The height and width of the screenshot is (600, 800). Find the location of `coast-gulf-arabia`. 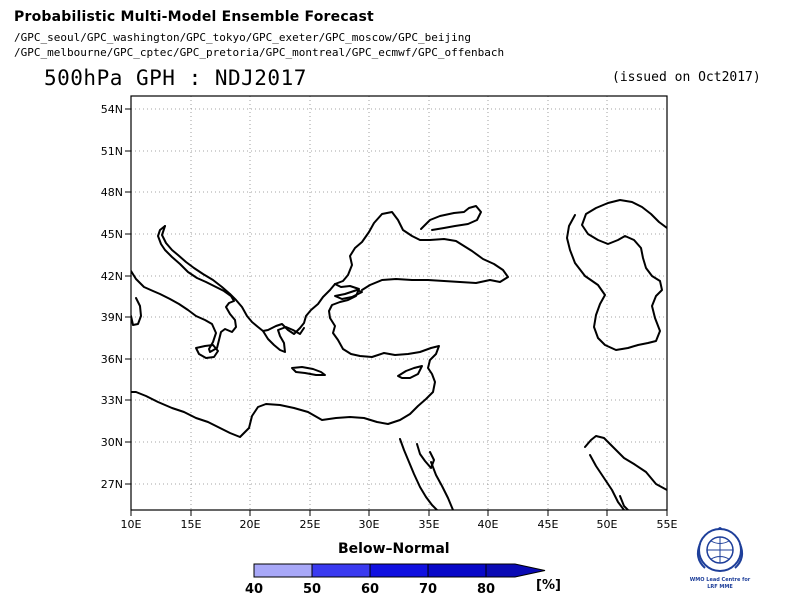

coast-gulf-arabia is located at coordinates (607, 482).